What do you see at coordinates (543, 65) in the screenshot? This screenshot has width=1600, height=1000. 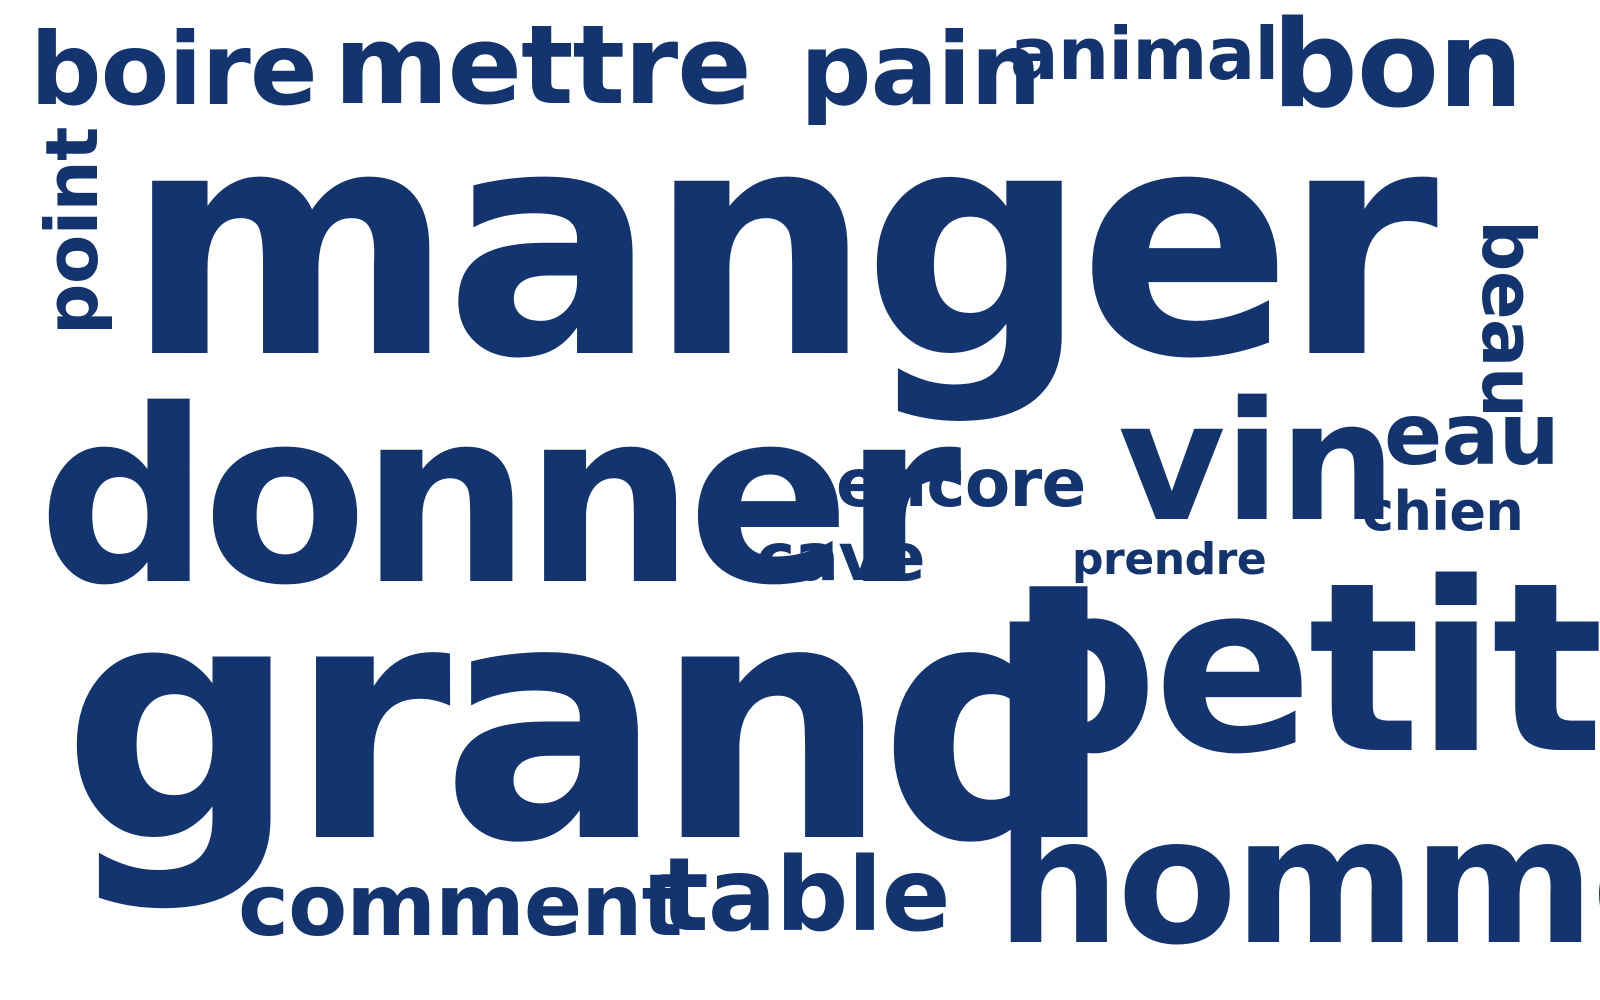 I see `word-mettre: mettre` at bounding box center [543, 65].